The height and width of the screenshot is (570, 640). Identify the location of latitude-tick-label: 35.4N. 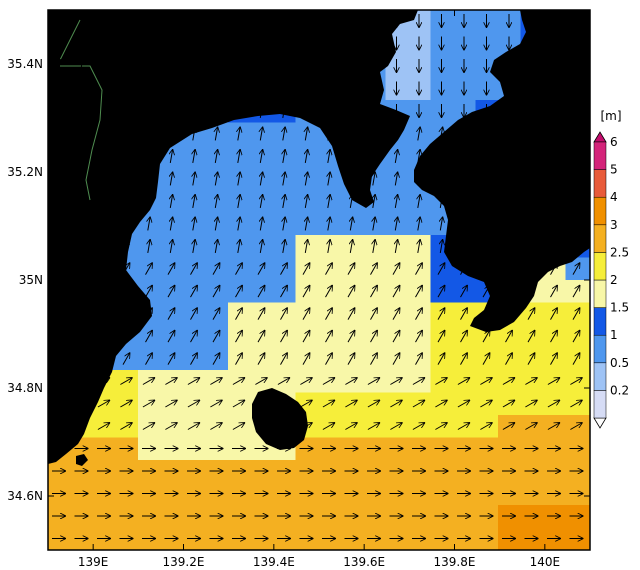
(25, 64).